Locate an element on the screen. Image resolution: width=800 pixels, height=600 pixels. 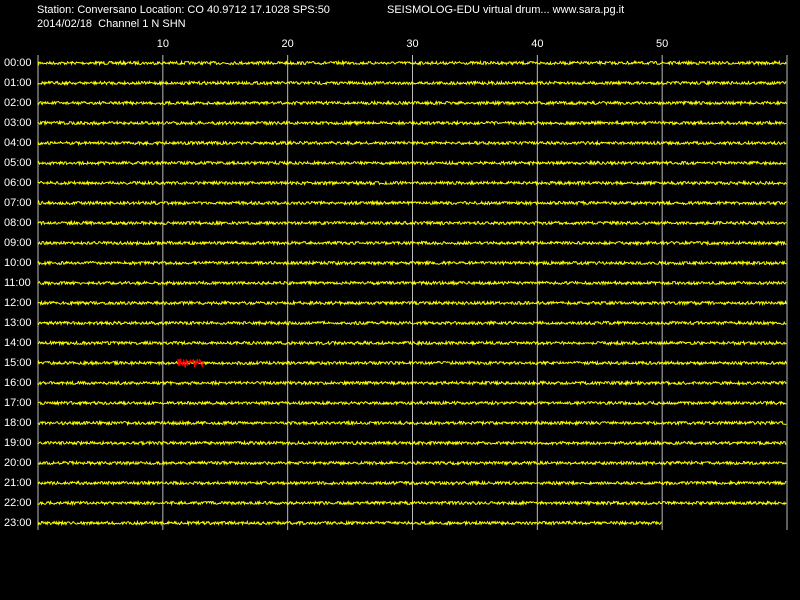
x-tick-label: 10 is located at coordinates (163, 44).